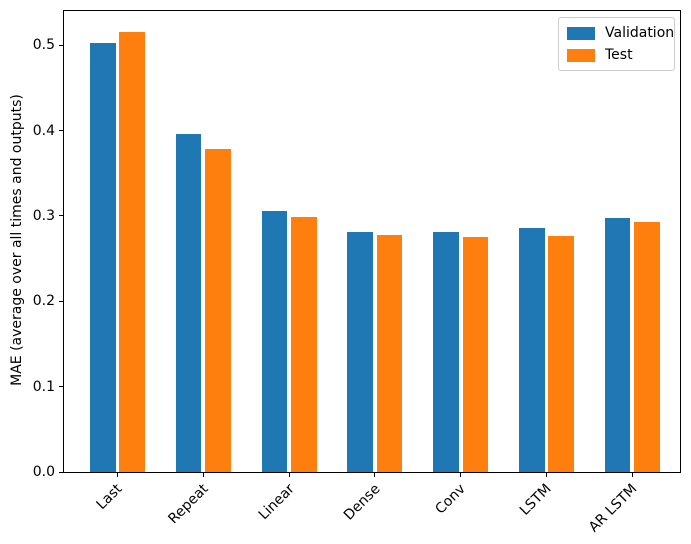 The width and height of the screenshot is (691, 544). I want to click on y-tick-label: 0.0, so click(43, 472).